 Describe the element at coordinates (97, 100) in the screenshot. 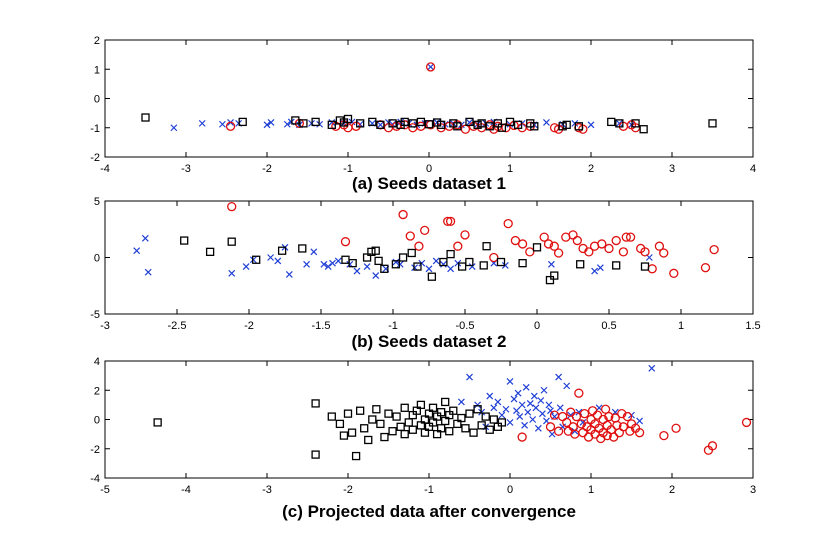

I see `y-tick-label: 0` at that location.